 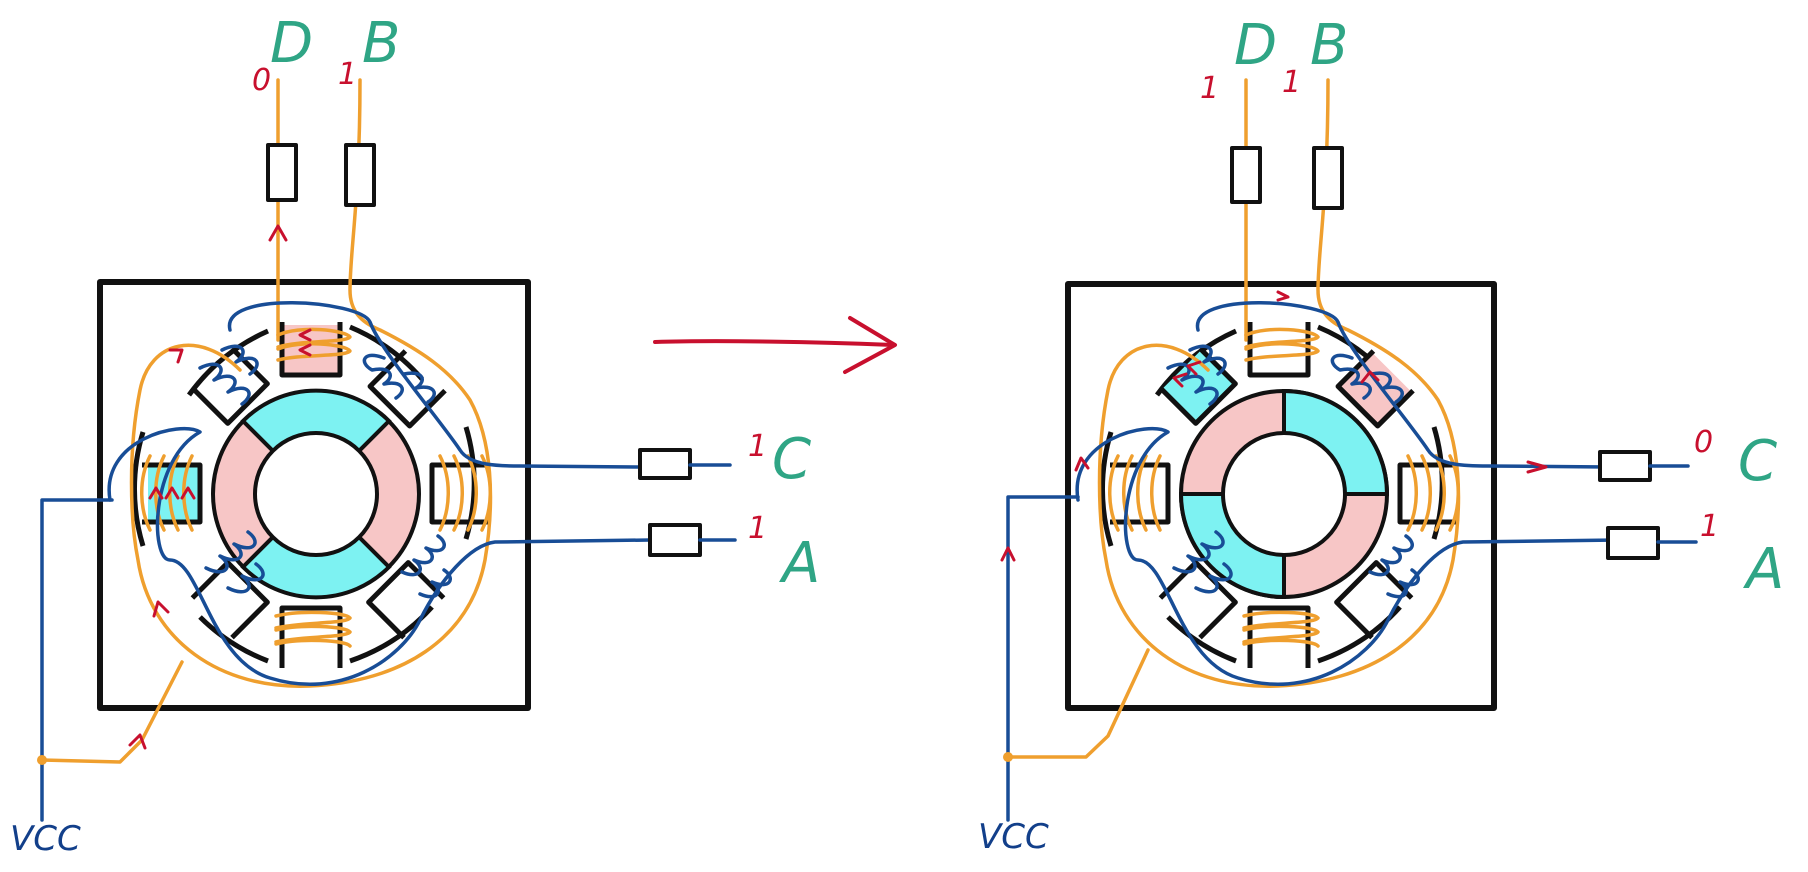 What do you see at coordinates (1209, 88) in the screenshot?
I see `D-value: 1` at bounding box center [1209, 88].